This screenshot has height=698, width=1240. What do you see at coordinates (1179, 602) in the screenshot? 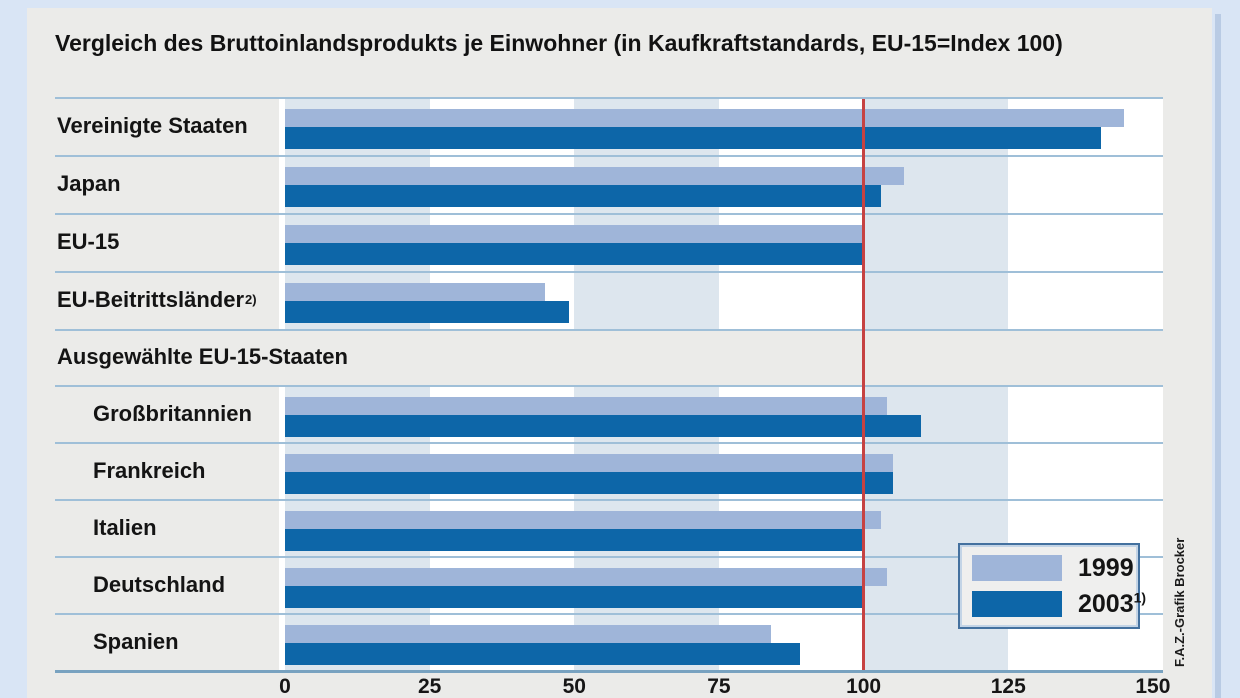
I see `source-credit: F.A.Z.-Grafik Brocker` at bounding box center [1179, 602].